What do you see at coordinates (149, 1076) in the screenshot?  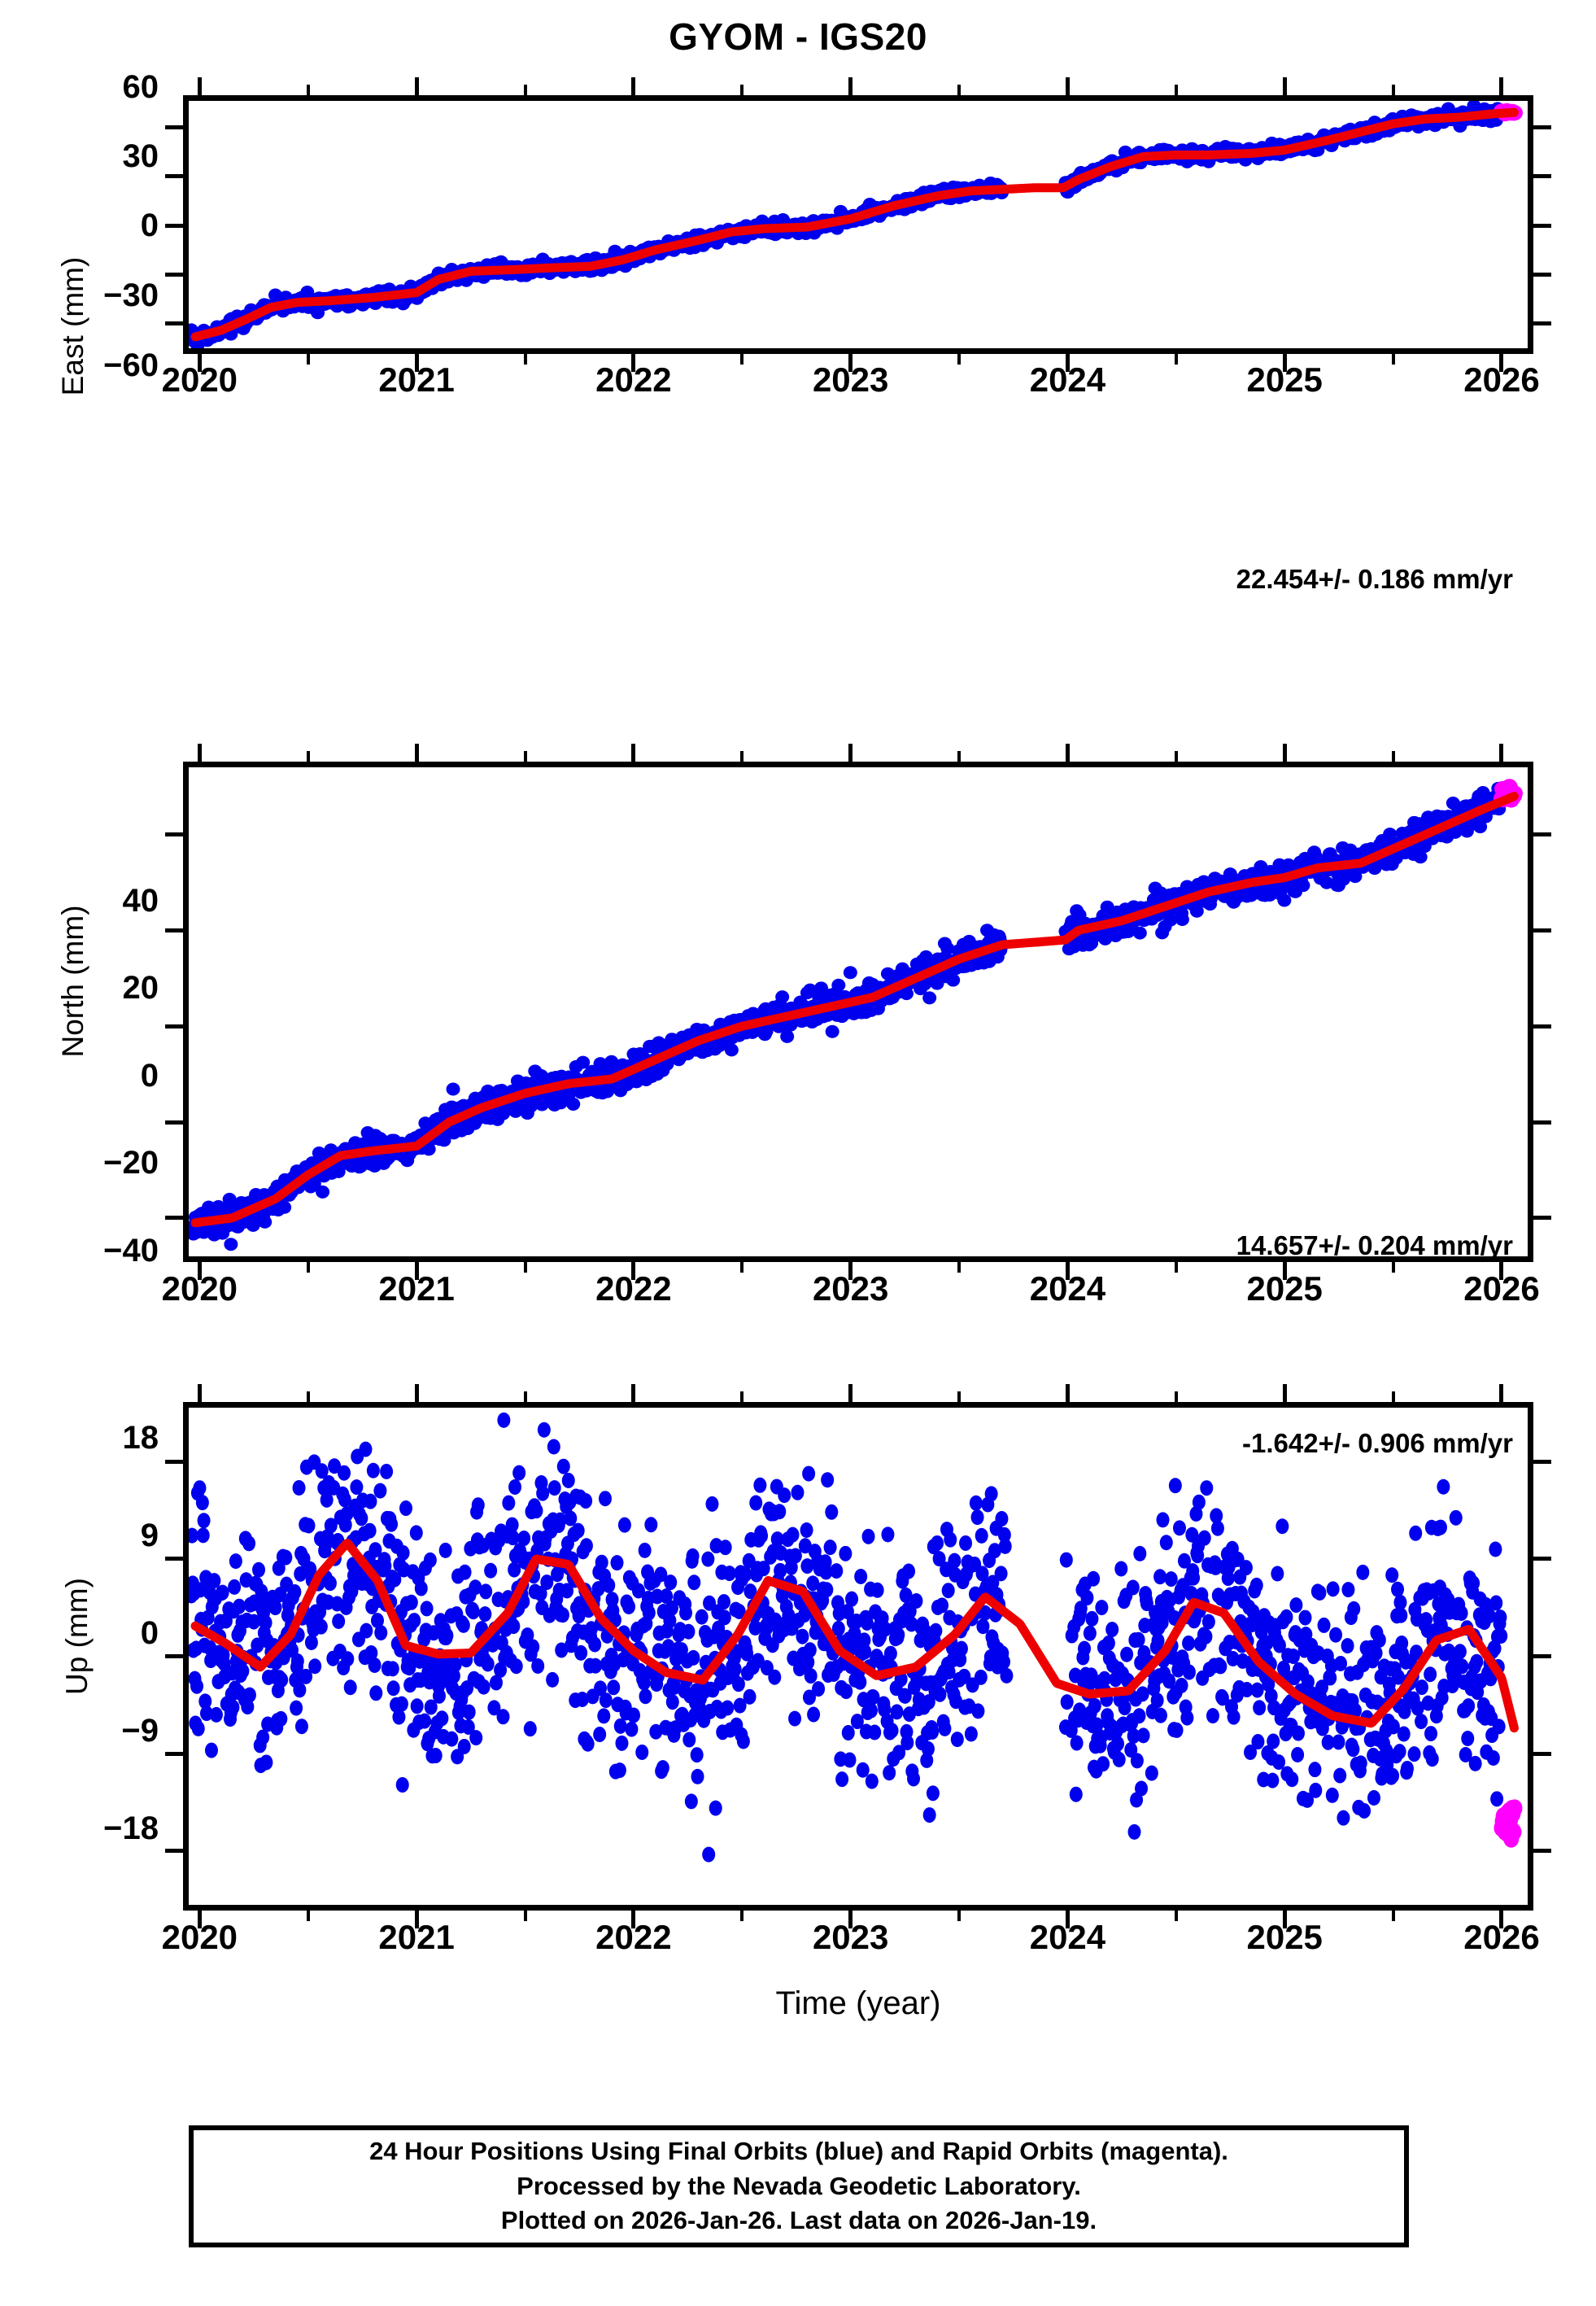 I see `ytick-north-2: 0` at bounding box center [149, 1076].